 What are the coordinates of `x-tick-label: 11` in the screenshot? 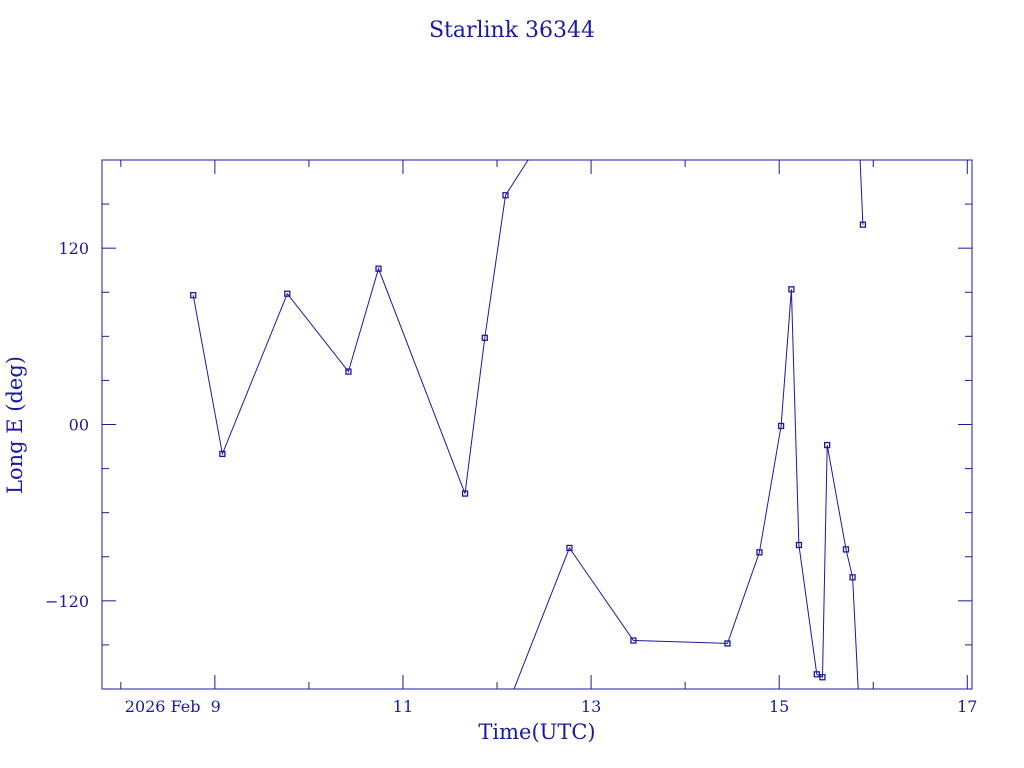 It's located at (403, 706).